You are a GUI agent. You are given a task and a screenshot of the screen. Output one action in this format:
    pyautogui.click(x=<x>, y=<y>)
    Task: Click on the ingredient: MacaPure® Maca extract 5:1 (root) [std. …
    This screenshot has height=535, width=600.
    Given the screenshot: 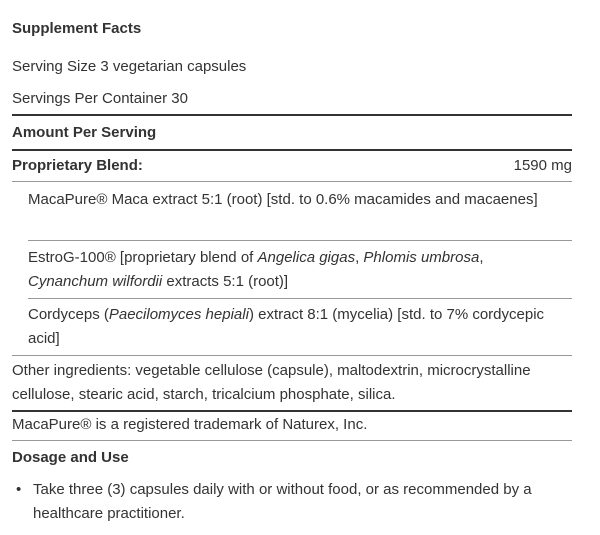 What is the action you would take?
    pyautogui.click(x=288, y=200)
    